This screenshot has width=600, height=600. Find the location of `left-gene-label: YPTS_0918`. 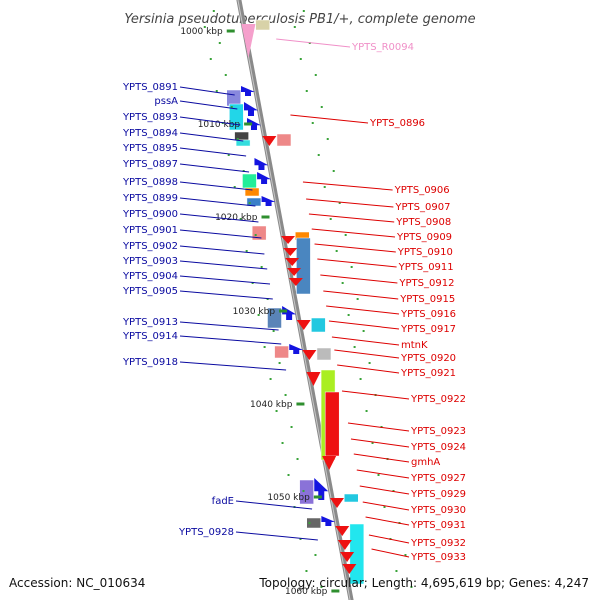

left-gene-label: YPTS_0918 is located at coordinates (150, 362).